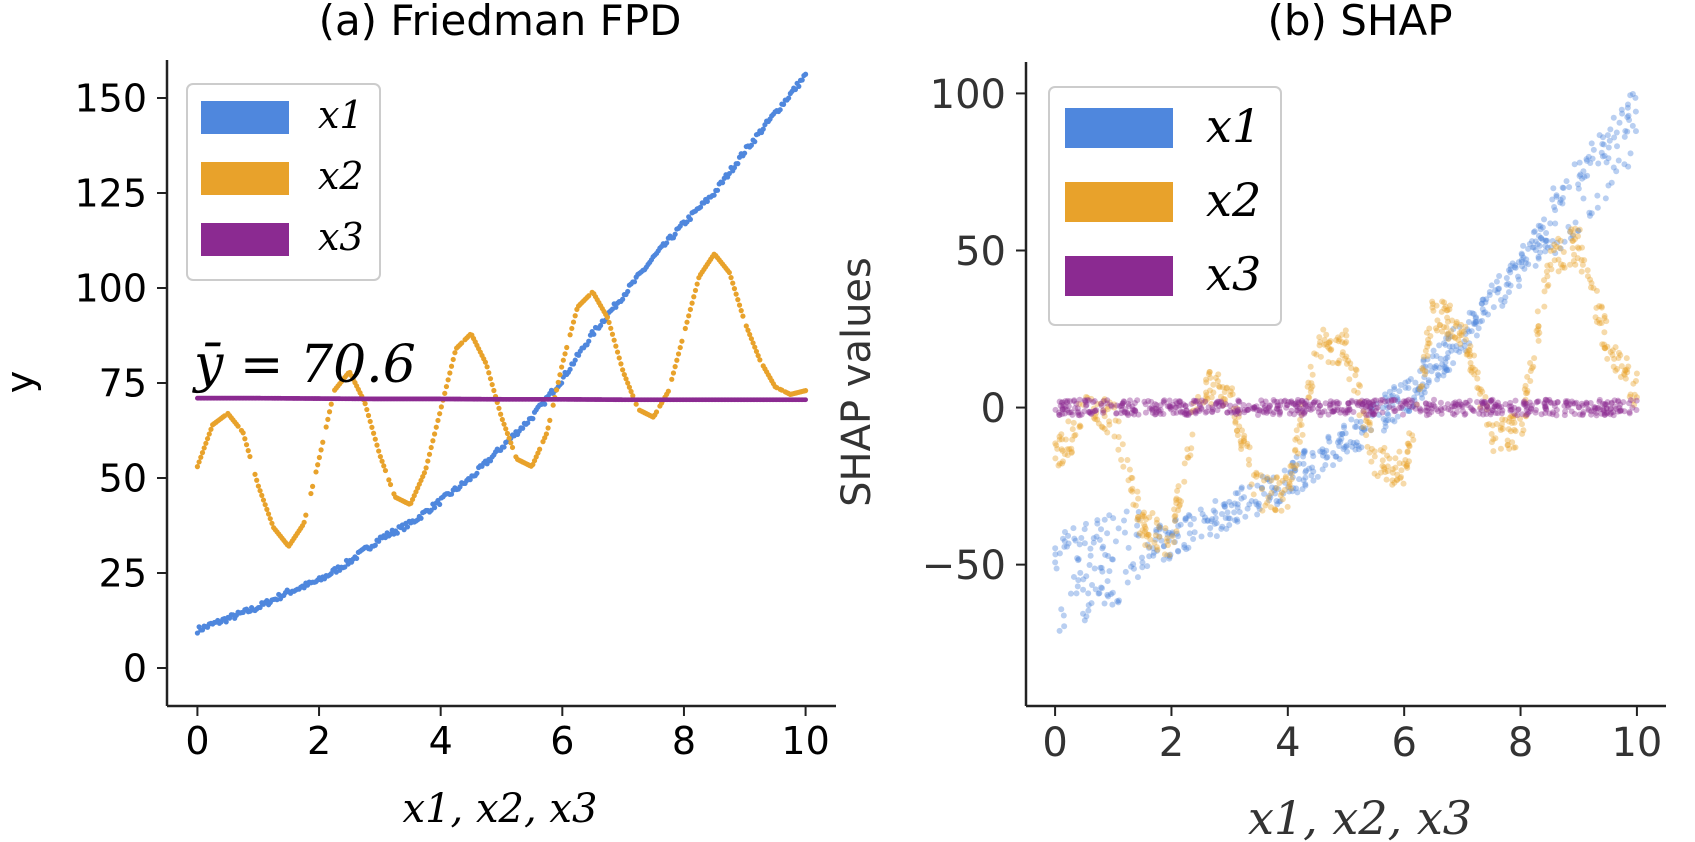 Image resolution: width=1695 pixels, height=842 pixels. I want to click on b-x-tick-label: 2, so click(1171, 743).